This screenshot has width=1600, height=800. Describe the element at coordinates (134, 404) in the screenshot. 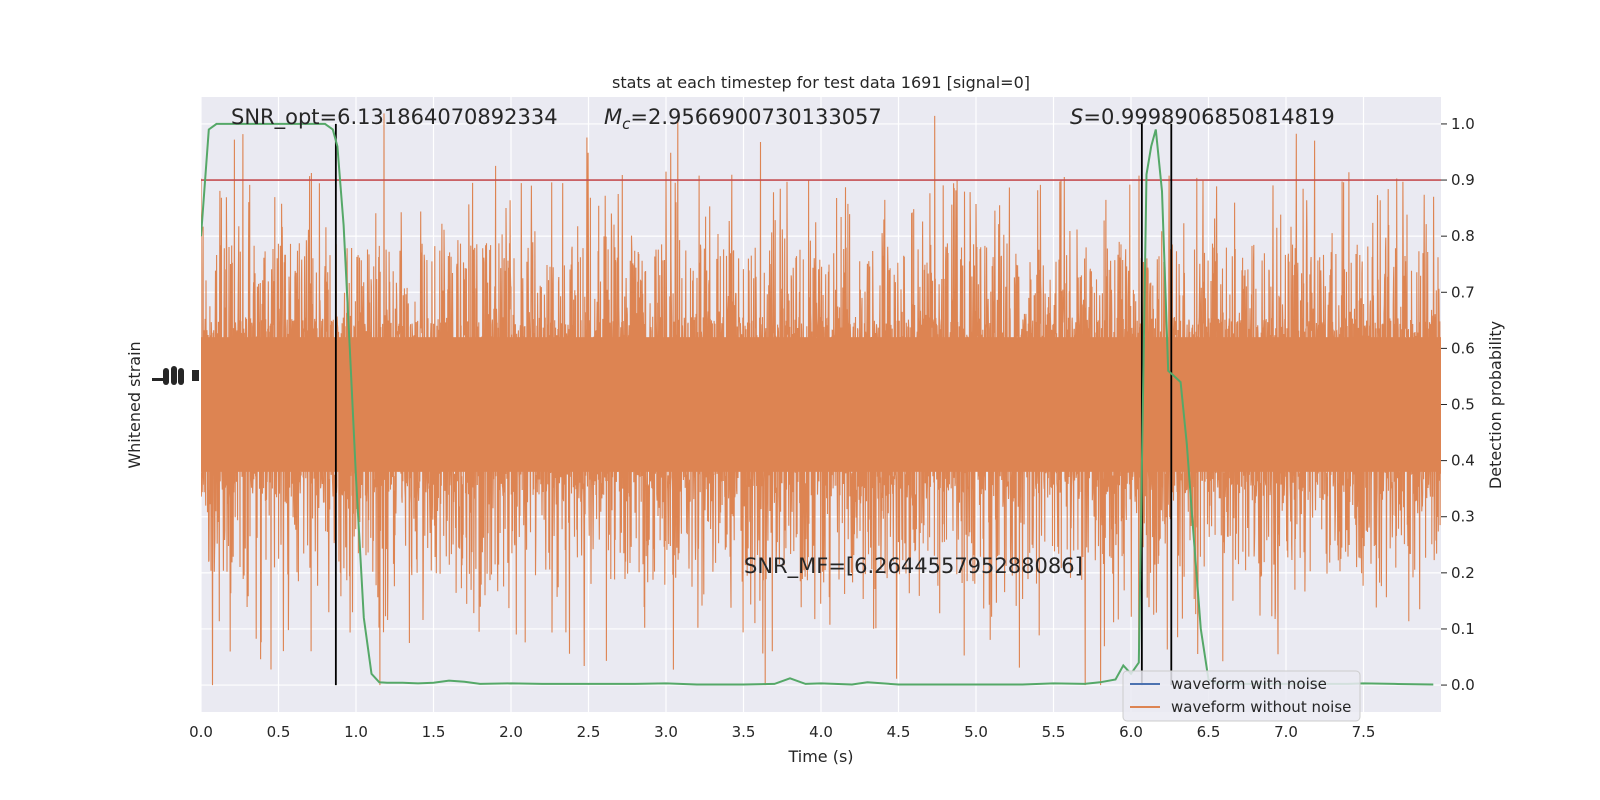

I see `y-axis-left-label: Whitened strain` at that location.